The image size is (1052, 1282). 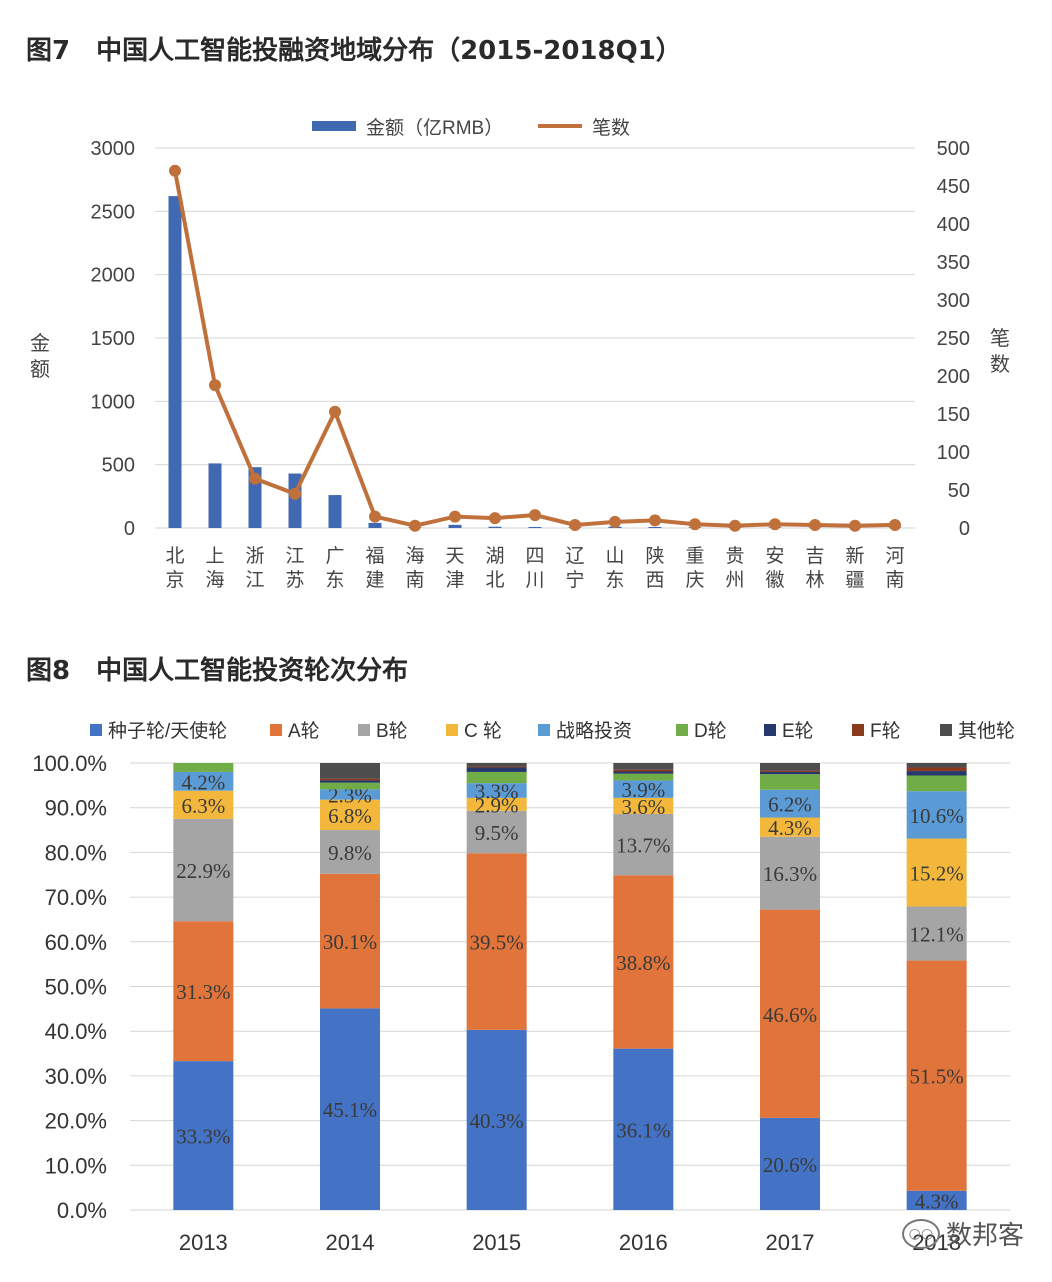 I want to click on y2-tick-label: 250, so click(x=953, y=339).